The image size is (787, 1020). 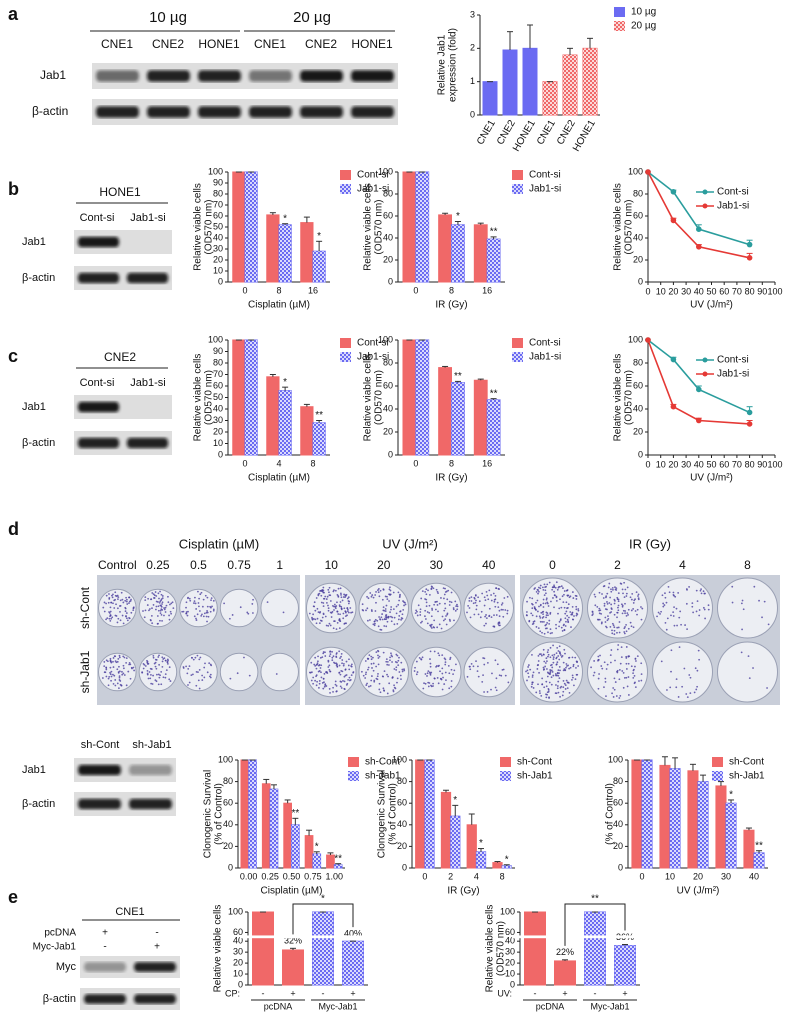 What do you see at coordinates (486, 132) in the screenshot?
I see `x-tick-label: CNE1` at bounding box center [486, 132].